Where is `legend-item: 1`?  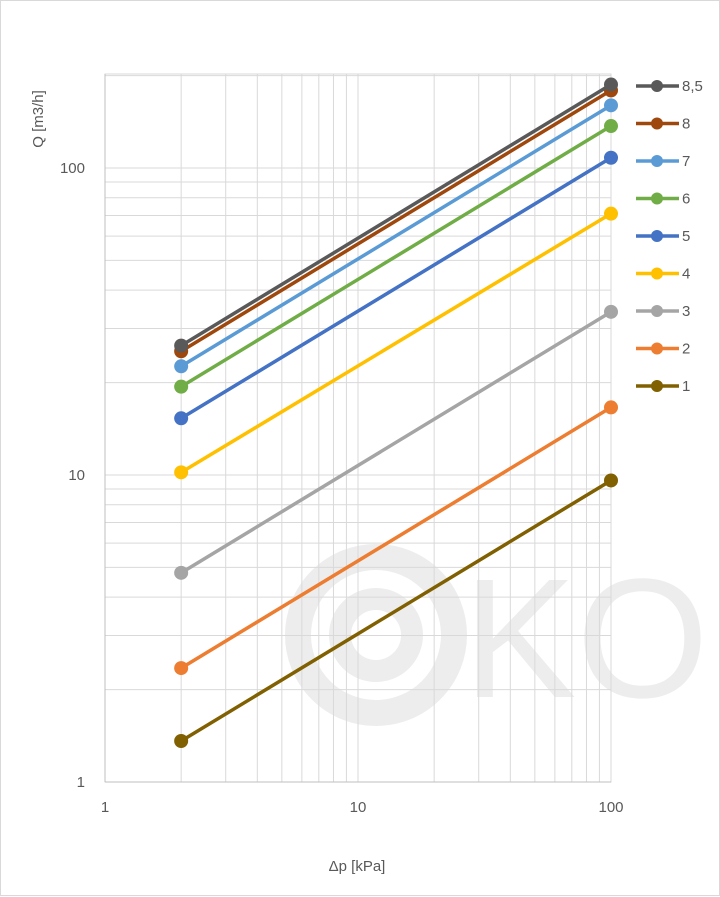
legend-item: 1 is located at coordinates (663, 386).